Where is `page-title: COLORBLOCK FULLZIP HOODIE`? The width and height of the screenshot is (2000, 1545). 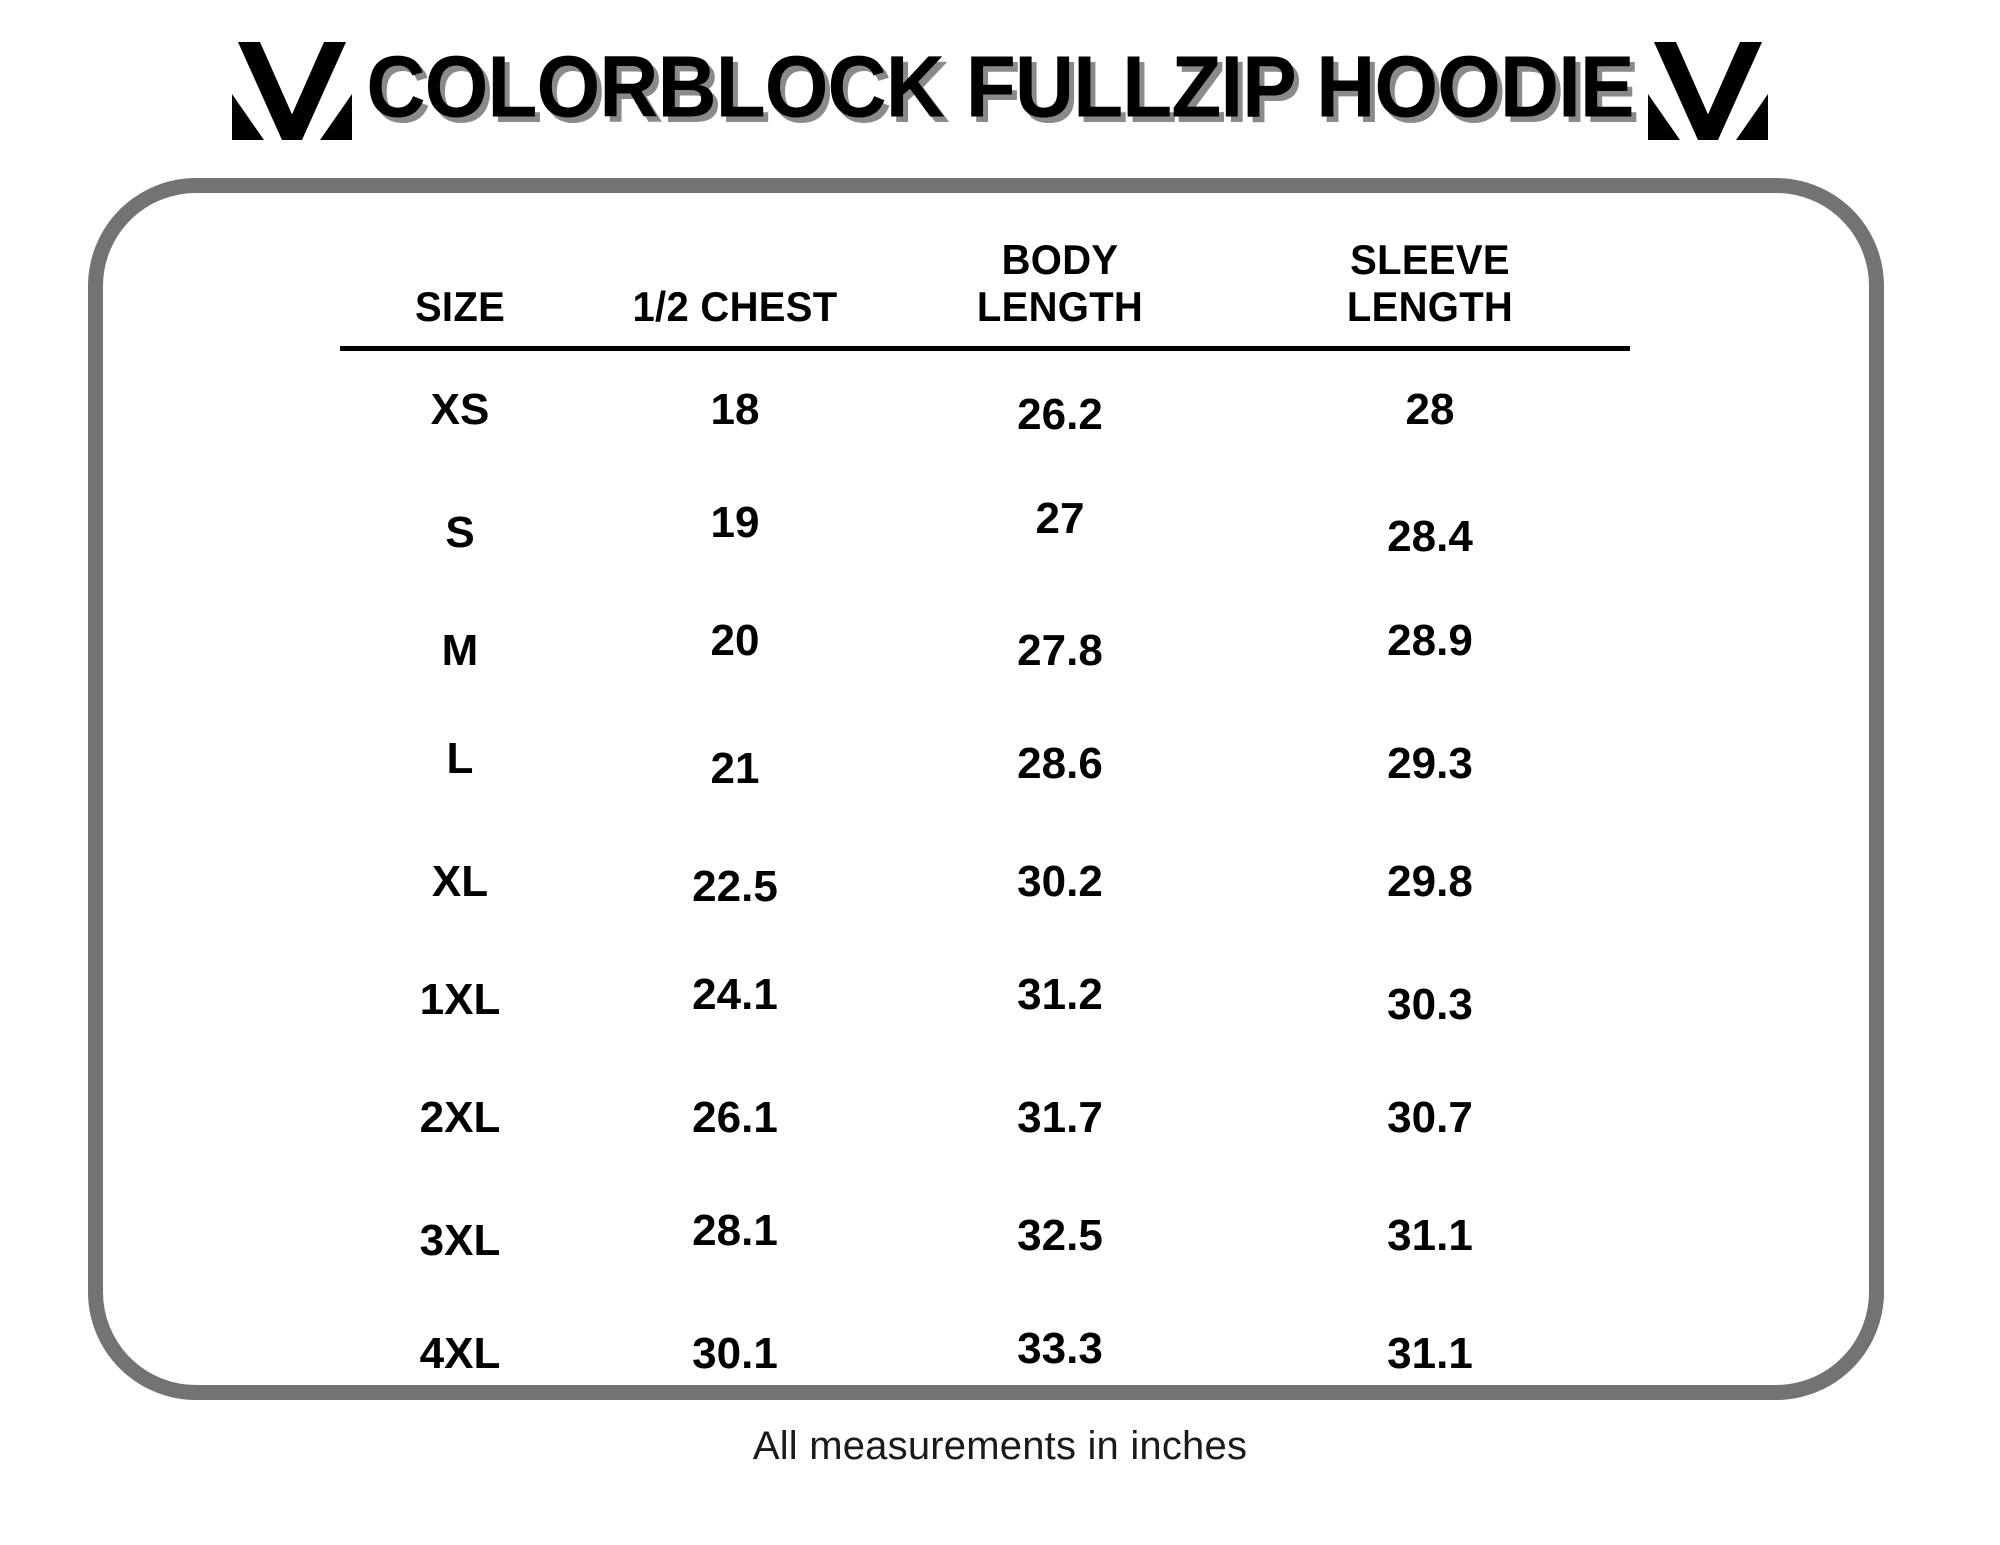 page-title: COLORBLOCK FULLZIP HOODIE is located at coordinates (1000, 87).